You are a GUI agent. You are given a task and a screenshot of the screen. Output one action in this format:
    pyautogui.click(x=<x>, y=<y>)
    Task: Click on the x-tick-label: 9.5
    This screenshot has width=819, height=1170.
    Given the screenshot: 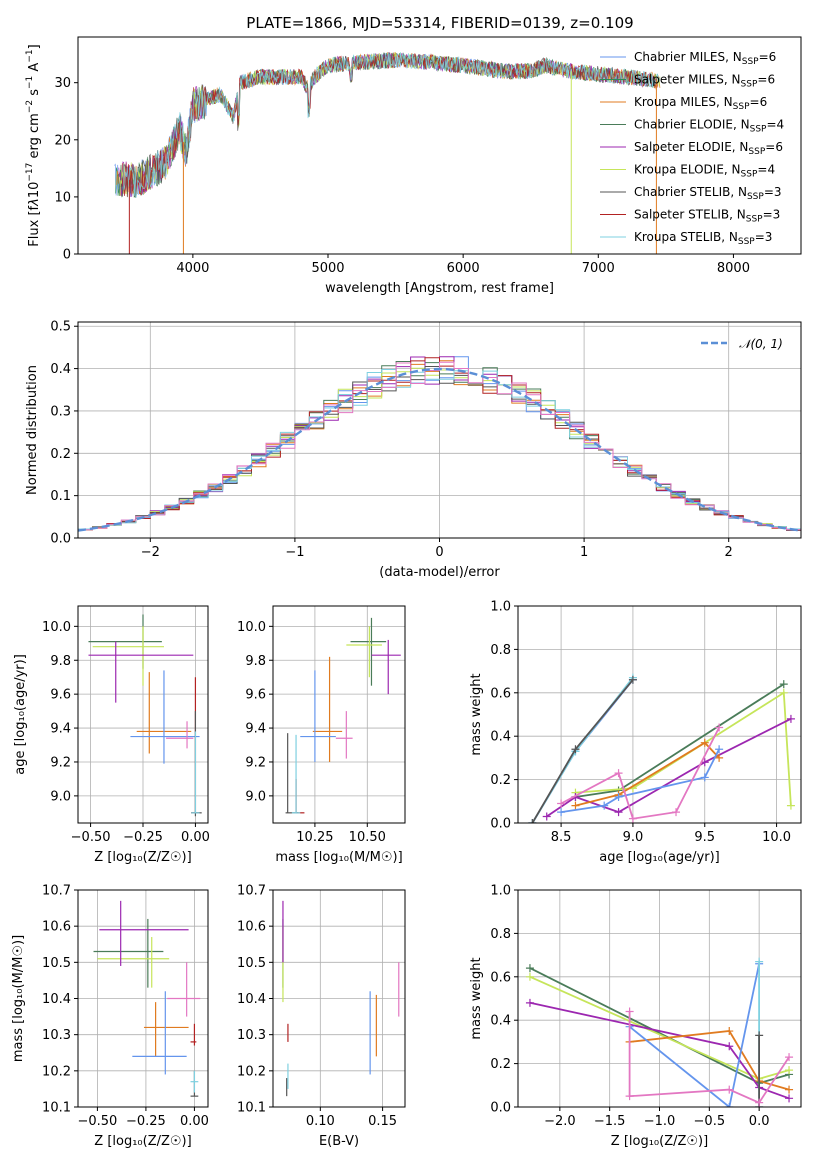 What is the action you would take?
    pyautogui.click(x=704, y=837)
    